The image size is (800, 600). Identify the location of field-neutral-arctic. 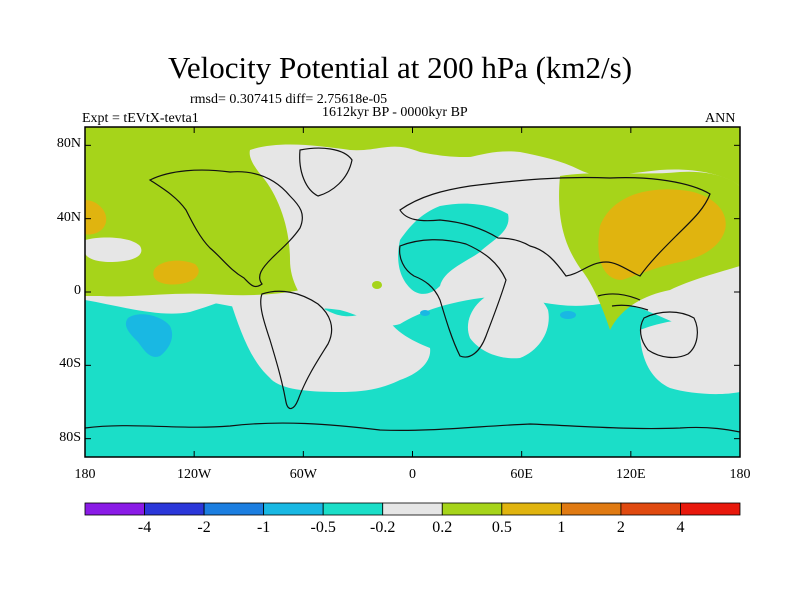
(412, 231).